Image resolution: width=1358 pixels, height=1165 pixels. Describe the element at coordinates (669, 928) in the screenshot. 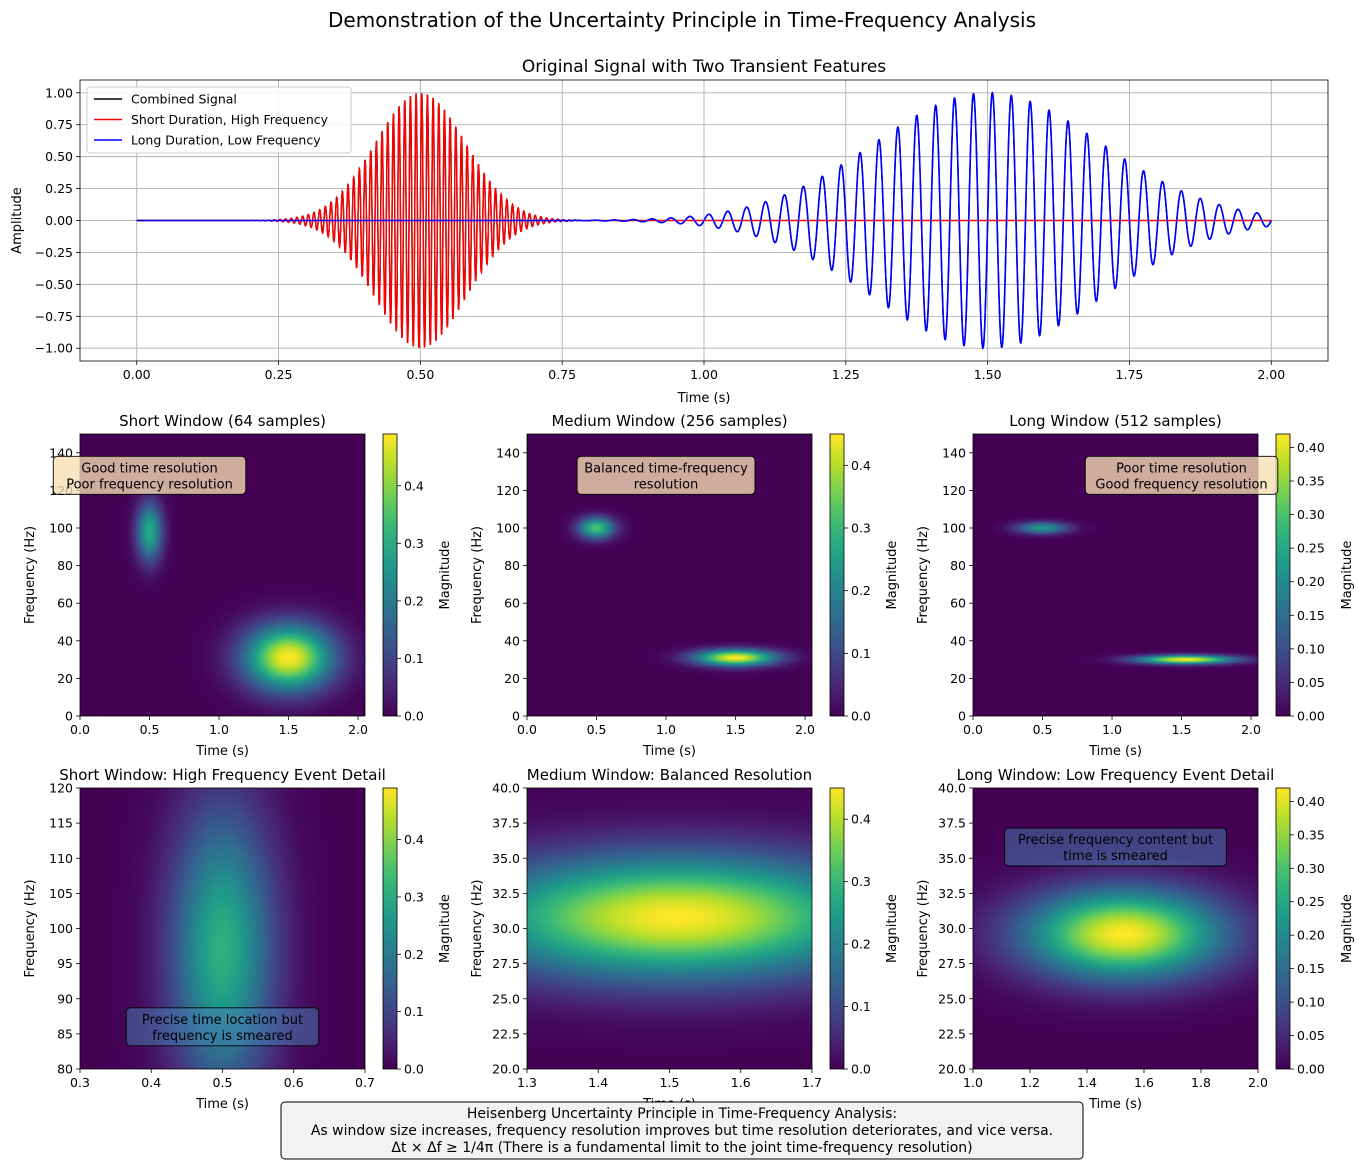

I see `detail-medium-heatmap-image` at that location.